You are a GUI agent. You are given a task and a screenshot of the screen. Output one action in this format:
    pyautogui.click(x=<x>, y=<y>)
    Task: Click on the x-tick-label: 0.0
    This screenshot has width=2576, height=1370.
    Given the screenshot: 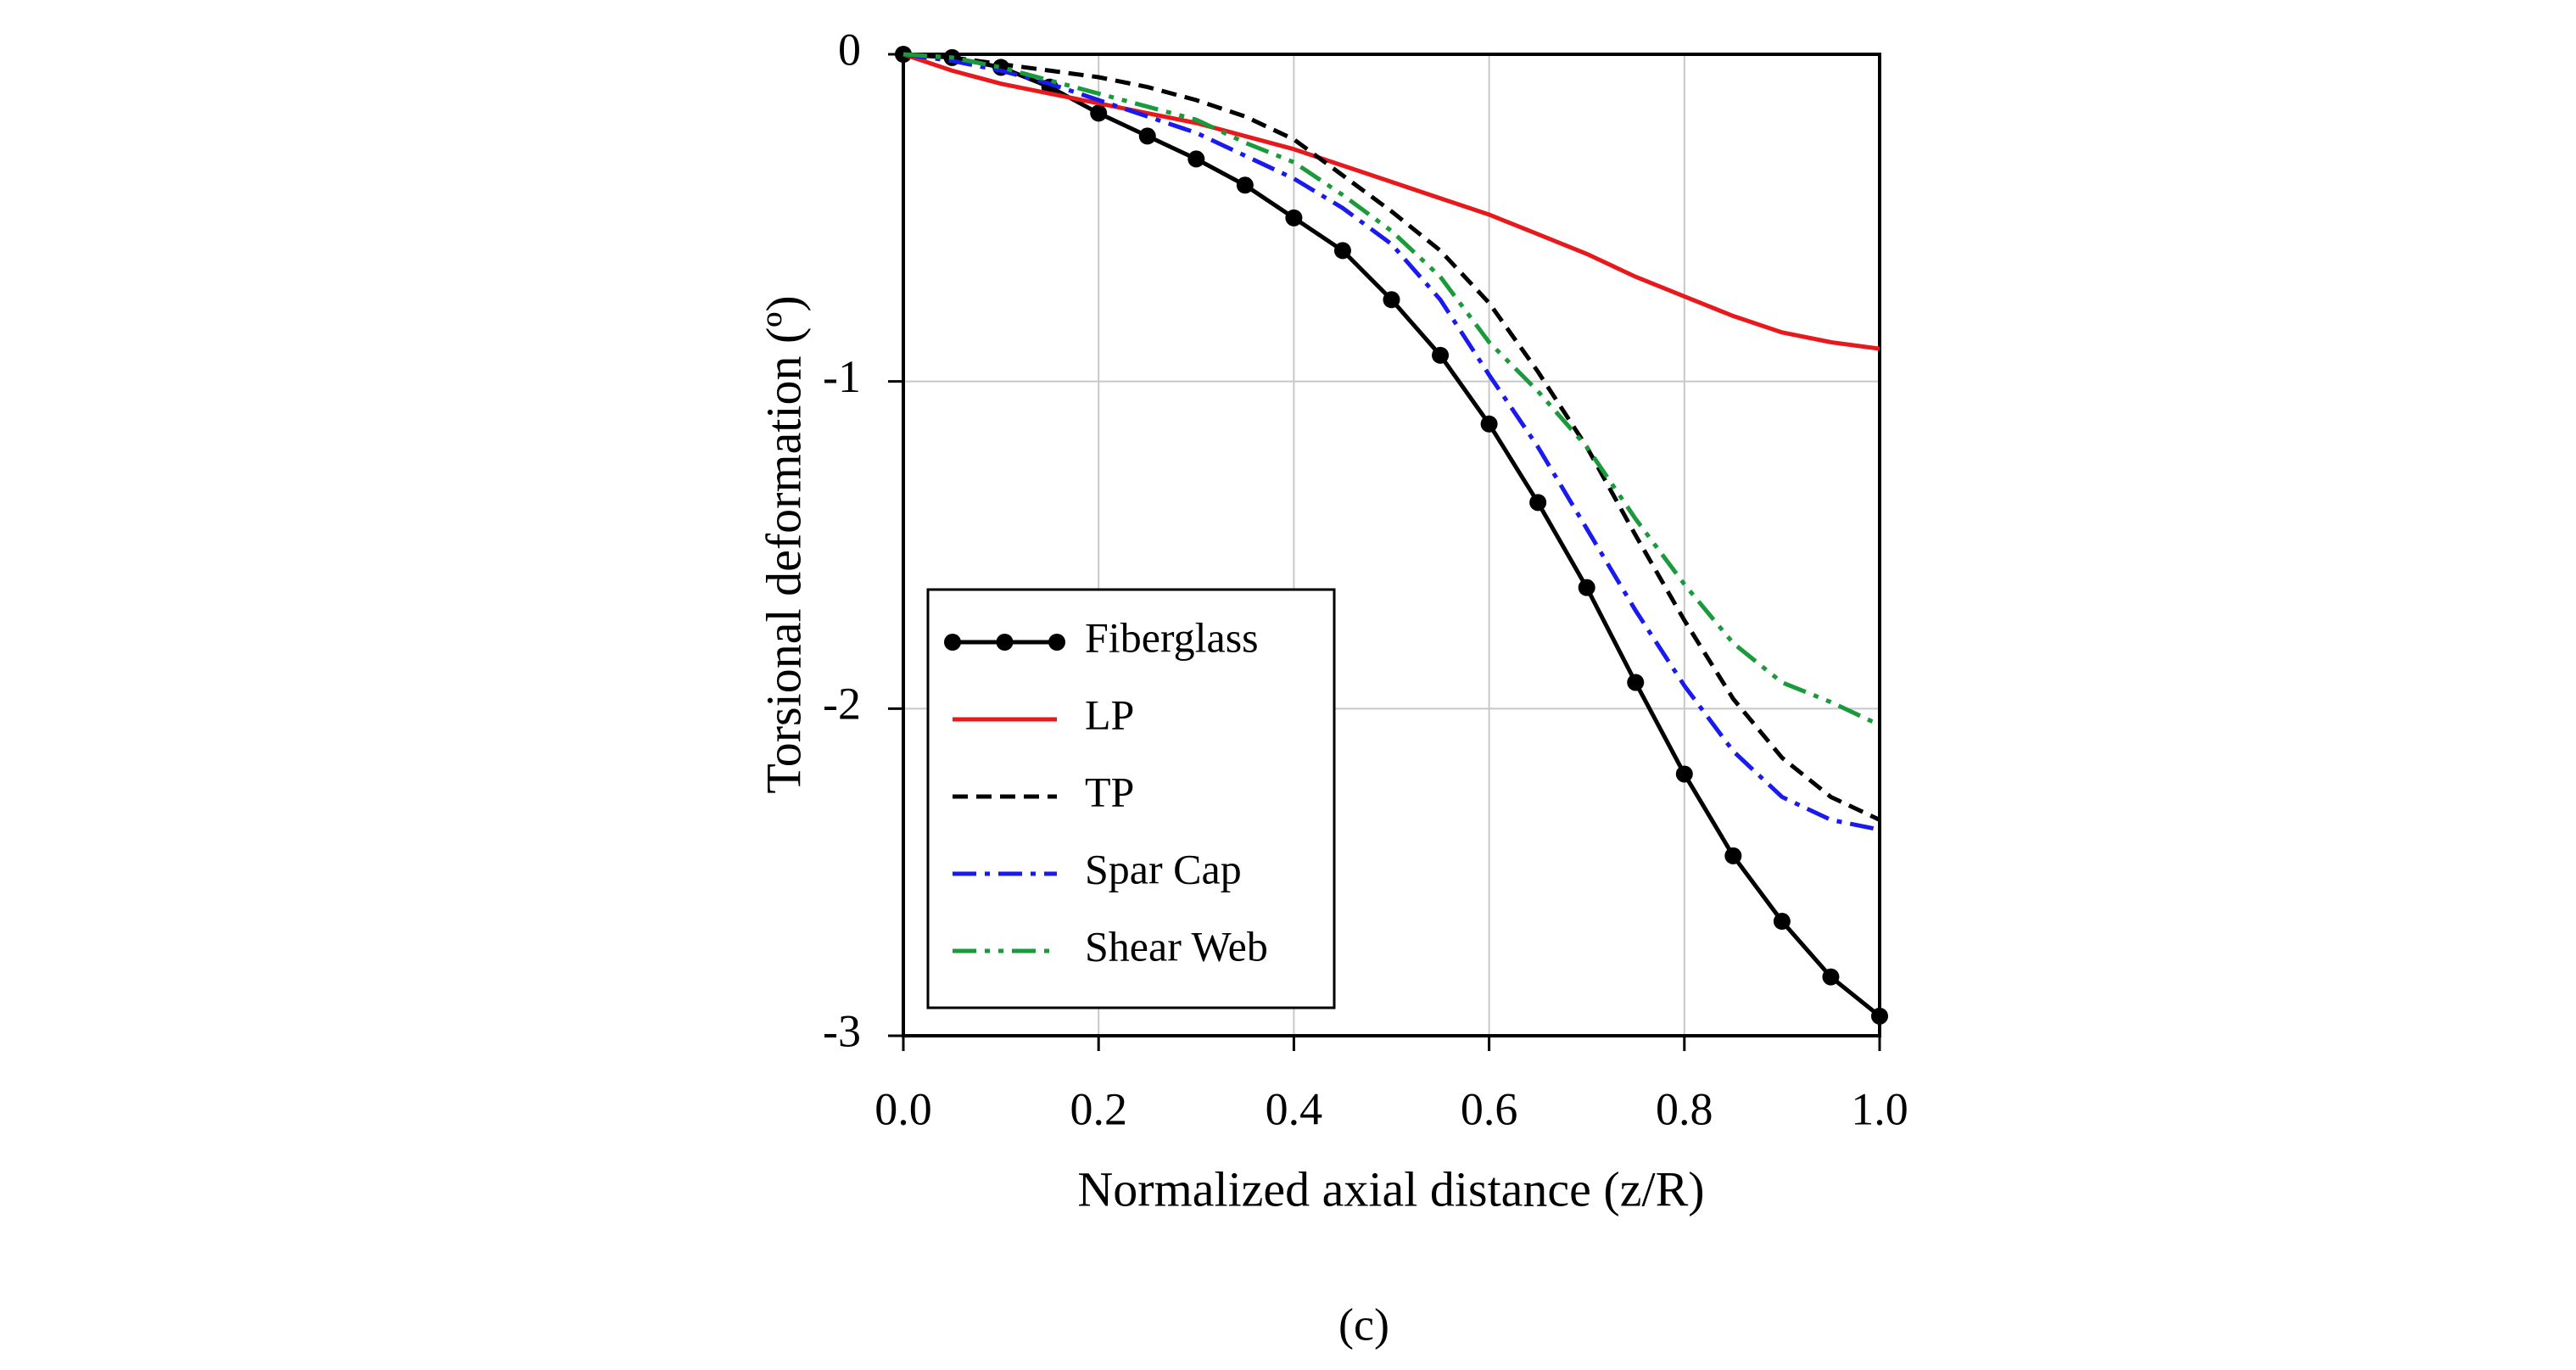 What is the action you would take?
    pyautogui.click(x=903, y=1108)
    